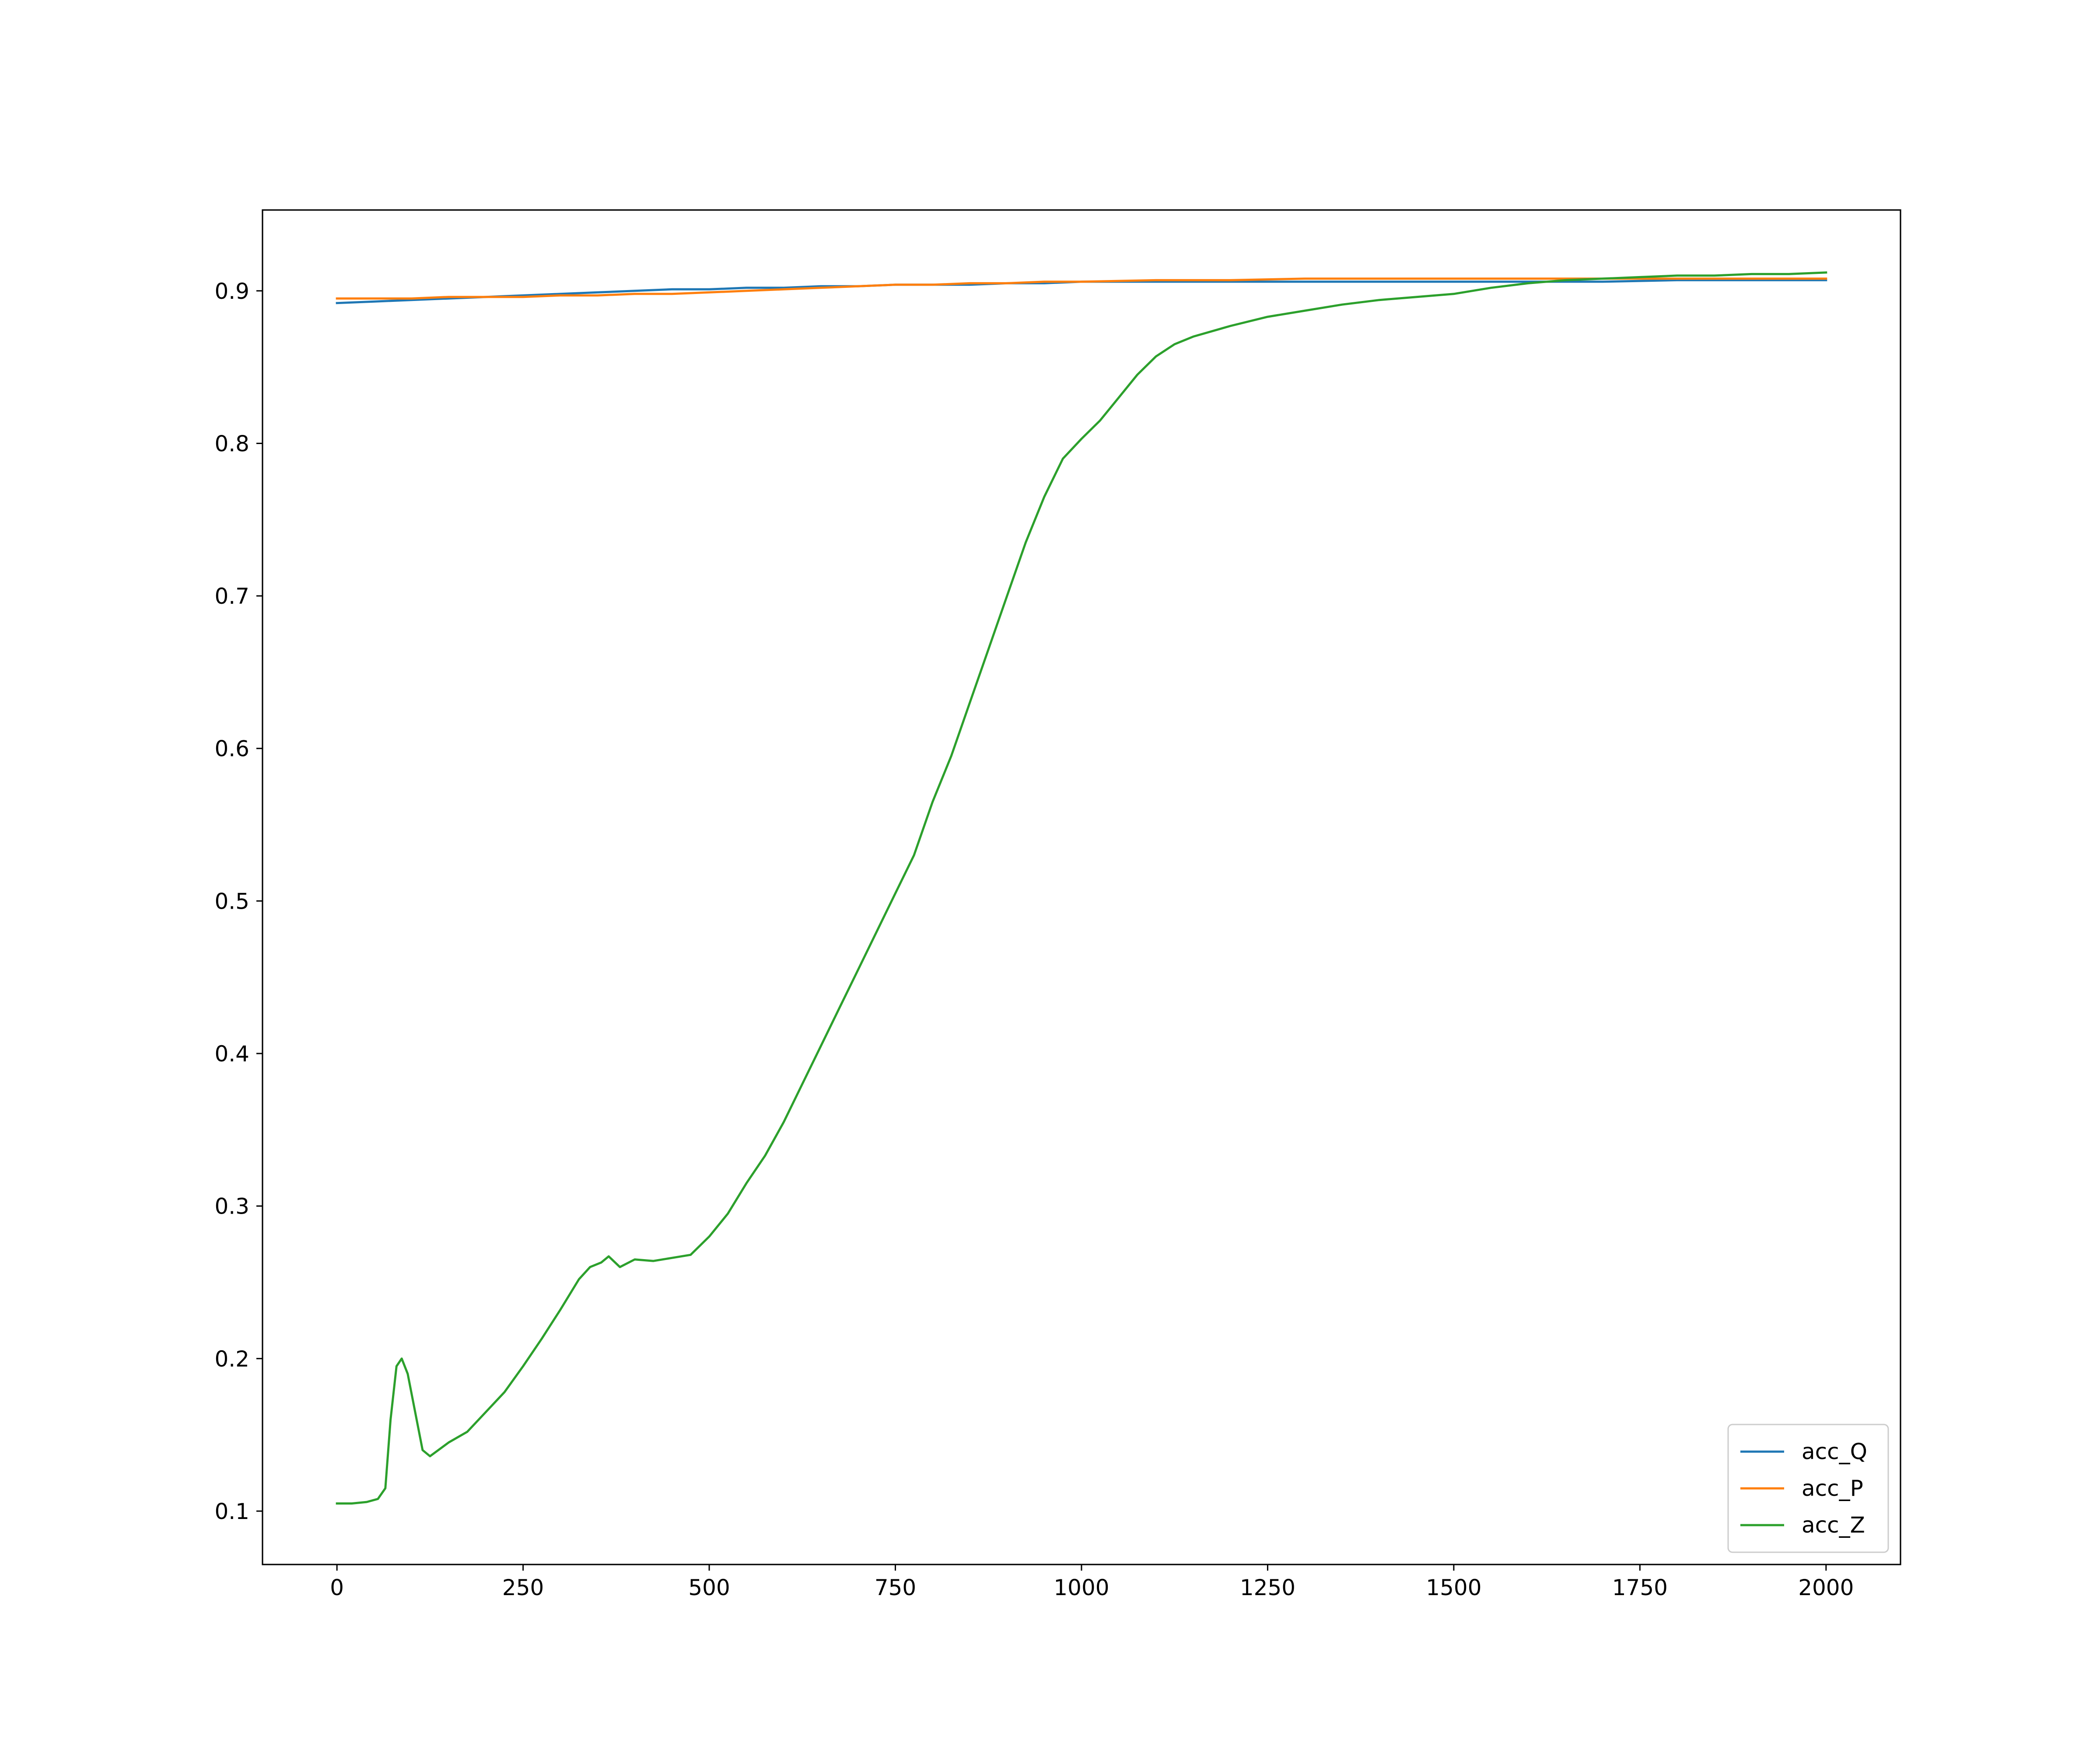 Image resolution: width=2100 pixels, height=1750 pixels. Describe the element at coordinates (1832, 1488) in the screenshot. I see `legend-label: acc_P` at that location.